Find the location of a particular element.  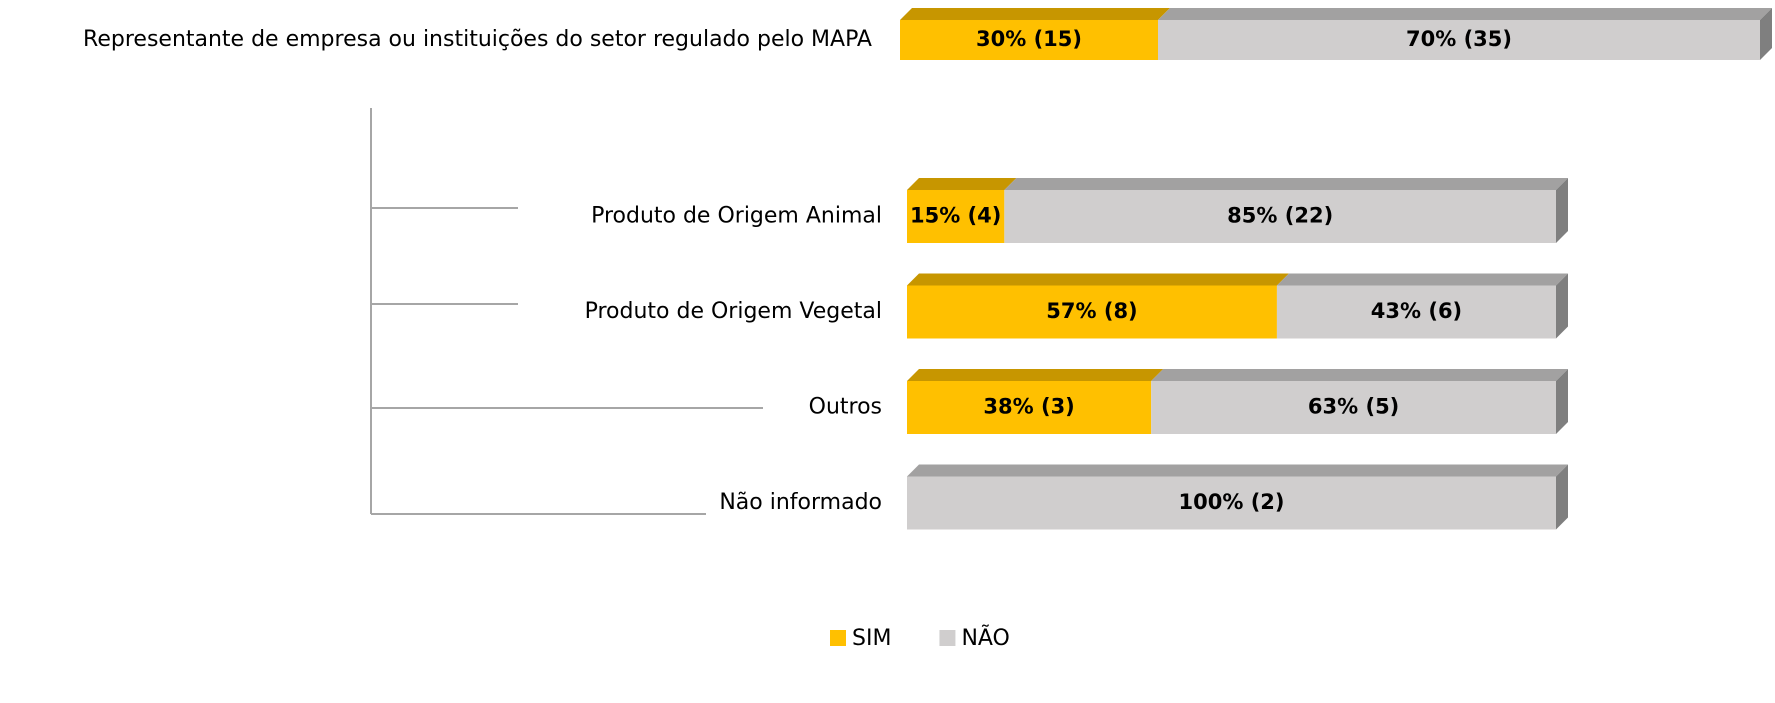

value-label: 30% (15) is located at coordinates (1029, 39).